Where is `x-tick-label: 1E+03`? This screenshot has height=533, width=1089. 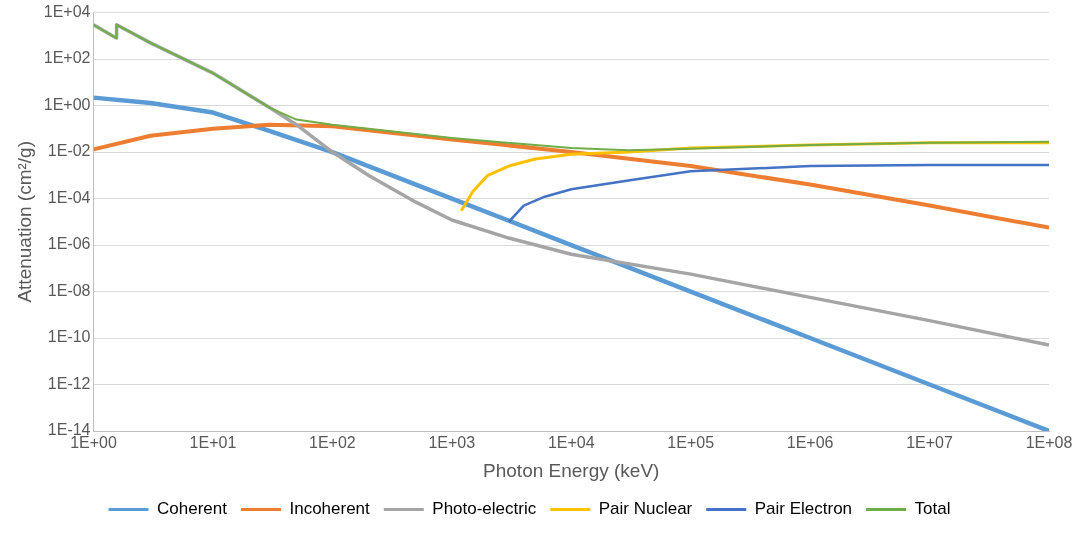 x-tick-label: 1E+03 is located at coordinates (452, 443).